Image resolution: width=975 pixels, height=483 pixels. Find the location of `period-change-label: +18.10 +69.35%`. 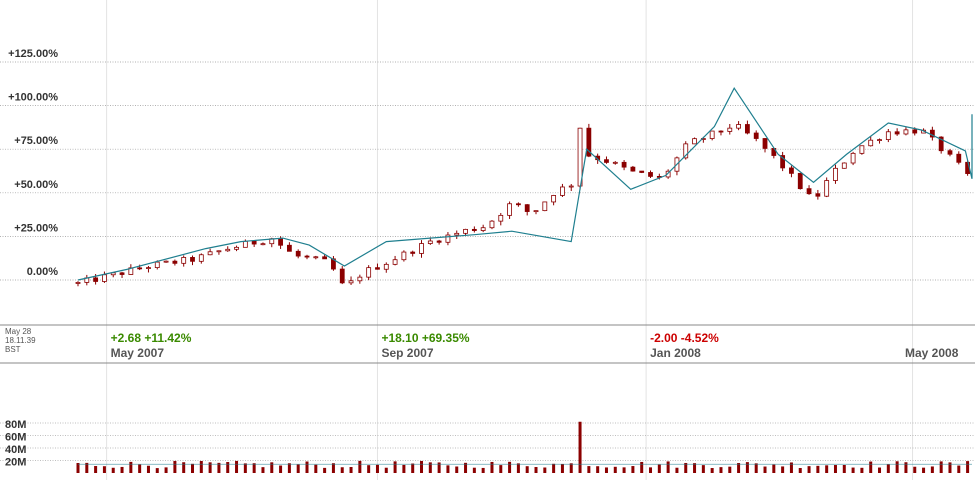

period-change-label: +18.10 +69.35% is located at coordinates (425, 338).